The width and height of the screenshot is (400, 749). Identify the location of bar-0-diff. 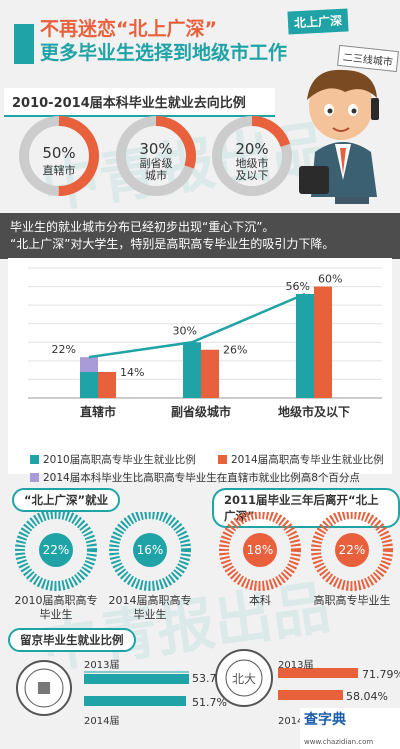
(89, 364).